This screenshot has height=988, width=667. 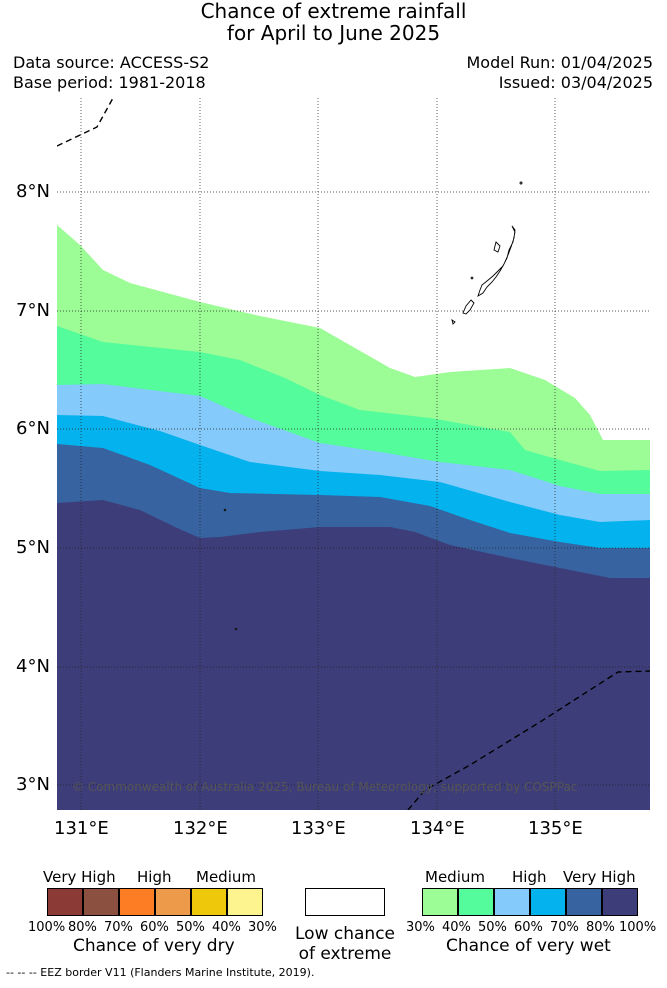 What do you see at coordinates (318, 828) in the screenshot?
I see `lon-label-133: 133°E` at bounding box center [318, 828].